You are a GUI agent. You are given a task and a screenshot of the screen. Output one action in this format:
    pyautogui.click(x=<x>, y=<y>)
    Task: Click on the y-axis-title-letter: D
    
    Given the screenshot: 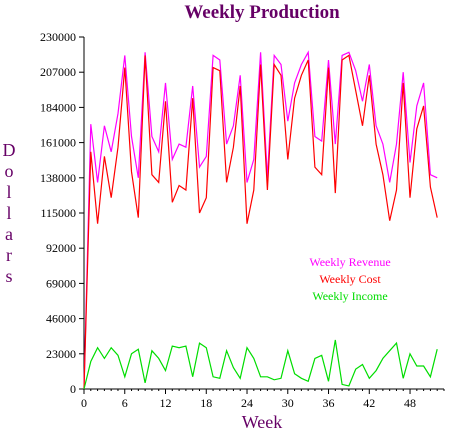 What is the action you would take?
    pyautogui.click(x=9, y=150)
    